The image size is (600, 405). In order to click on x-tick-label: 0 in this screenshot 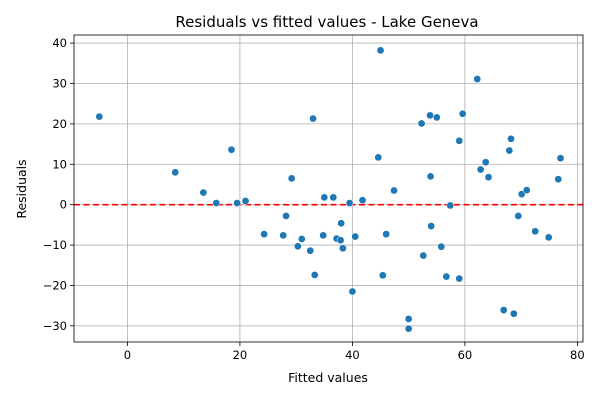, I will do `click(127, 355)`.